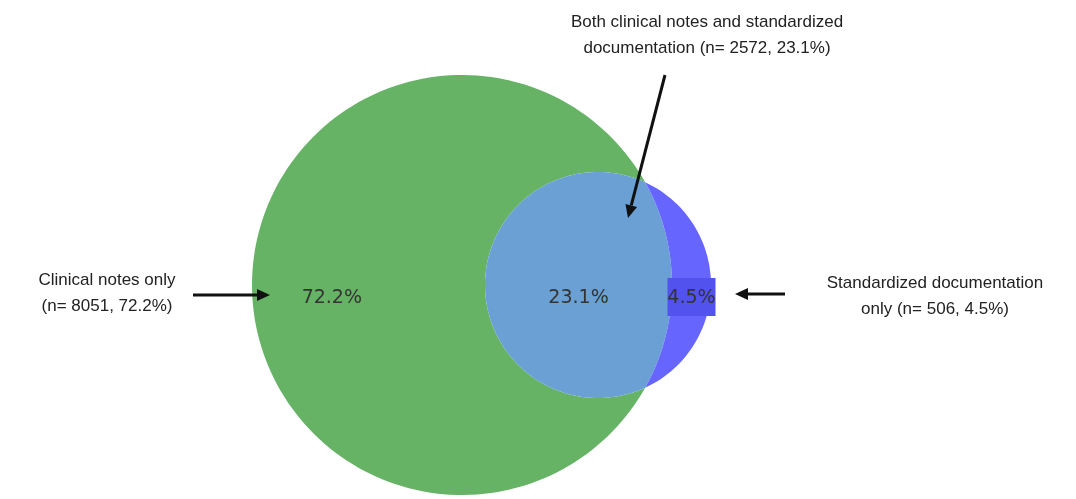 The width and height of the screenshot is (1076, 499). What do you see at coordinates (707, 34) in the screenshot?
I see `text: Both clinical notes and standardized documentation (n= 2572, 23.1%)` at bounding box center [707, 34].